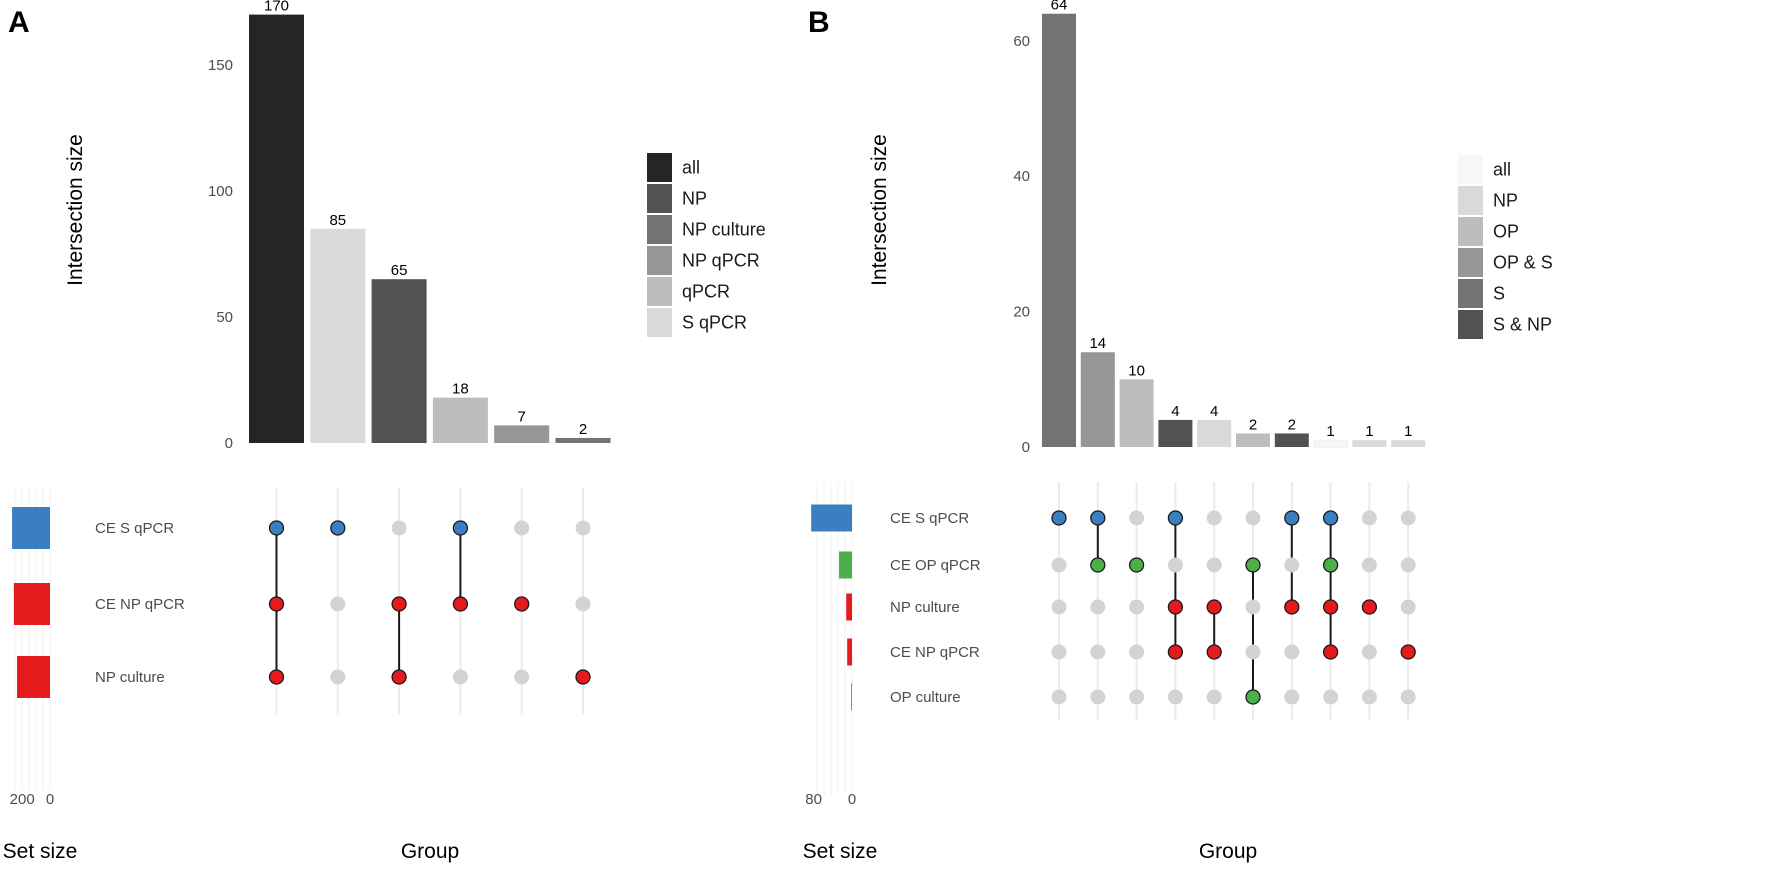  Describe the element at coordinates (1499, 294) in the screenshot. I see `panel-b-legend-label: S` at that location.